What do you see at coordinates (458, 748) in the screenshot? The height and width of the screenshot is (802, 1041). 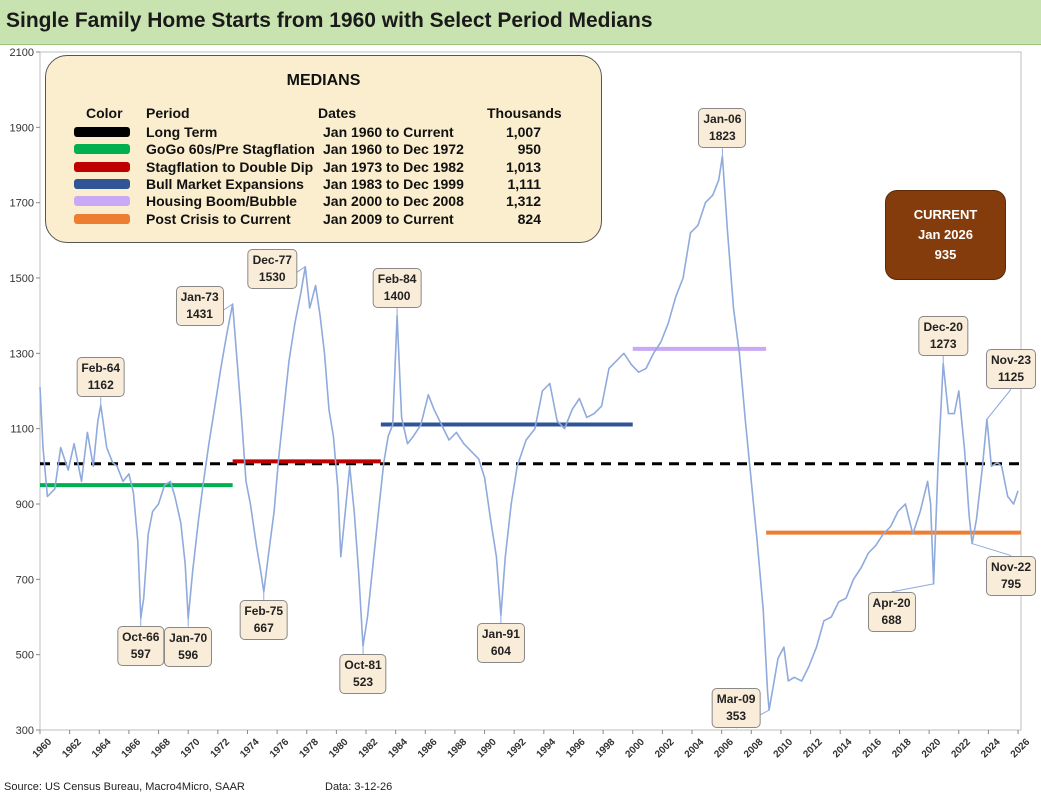 I see `x-tick-label: 1988` at bounding box center [458, 748].